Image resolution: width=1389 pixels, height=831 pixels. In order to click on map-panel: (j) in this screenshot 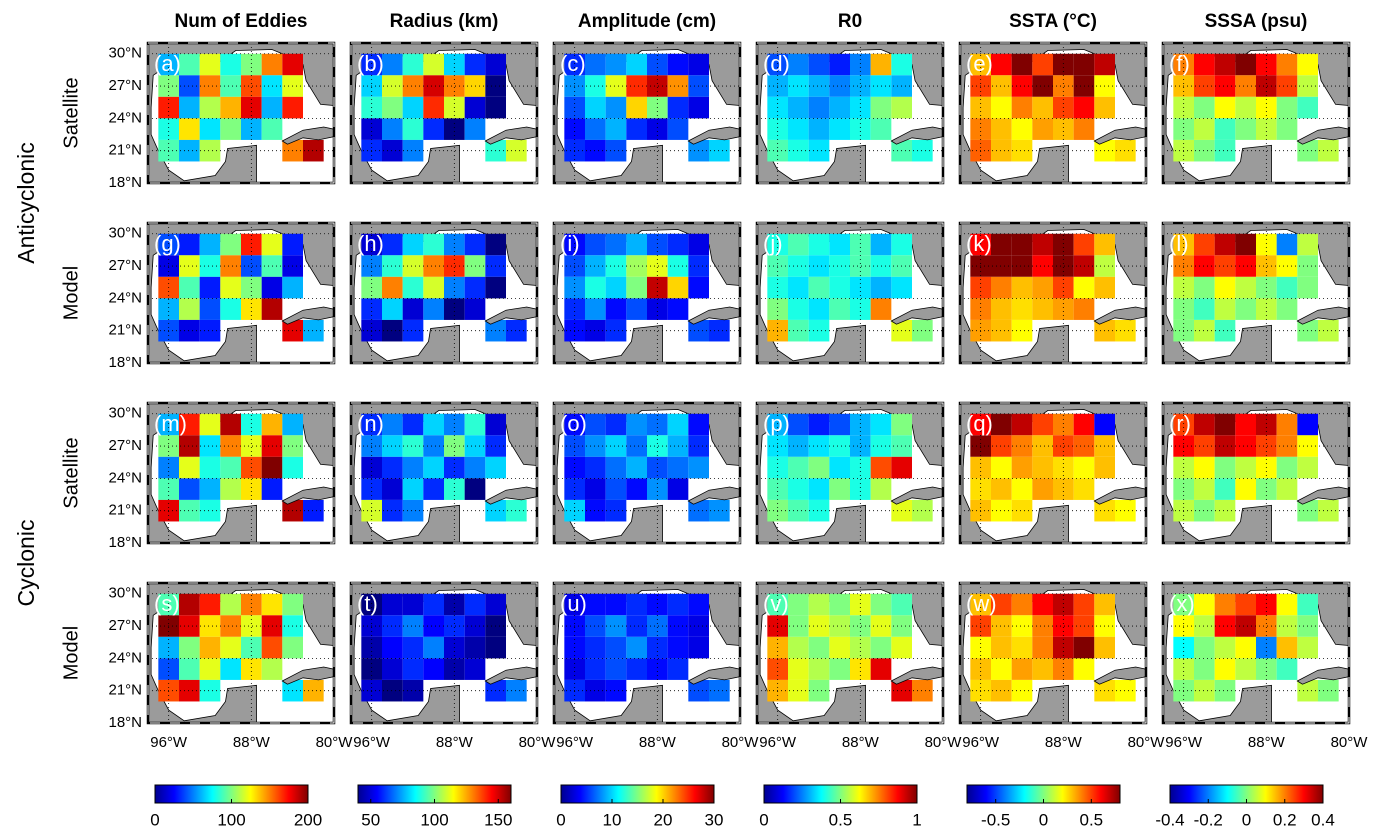, I will do `click(850, 293)`.